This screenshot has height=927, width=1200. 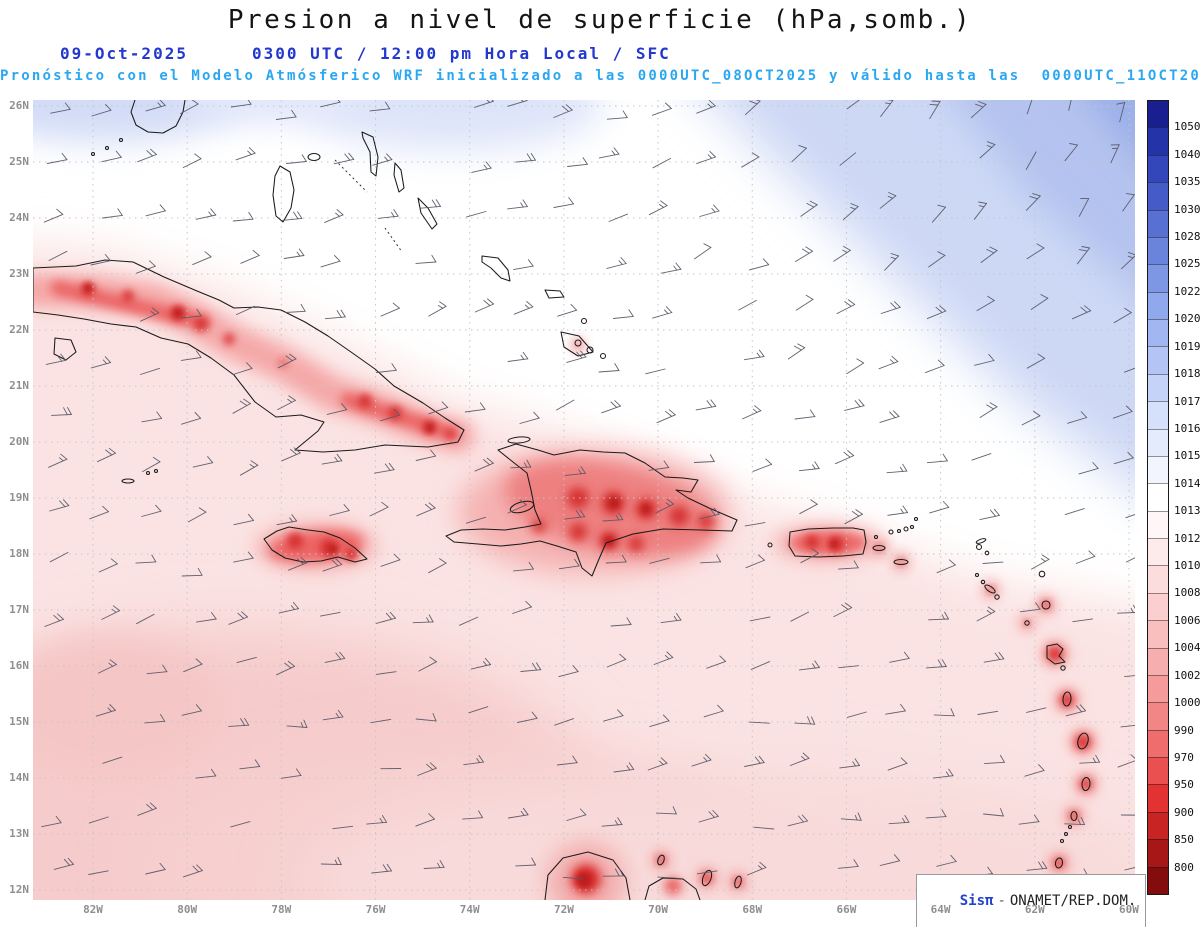 I want to click on lat-label: 25N, so click(x=19, y=161).